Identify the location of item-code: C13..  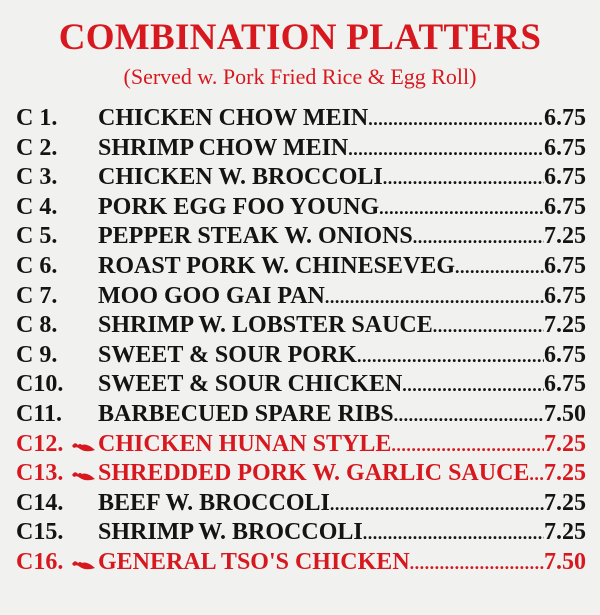
(40, 473).